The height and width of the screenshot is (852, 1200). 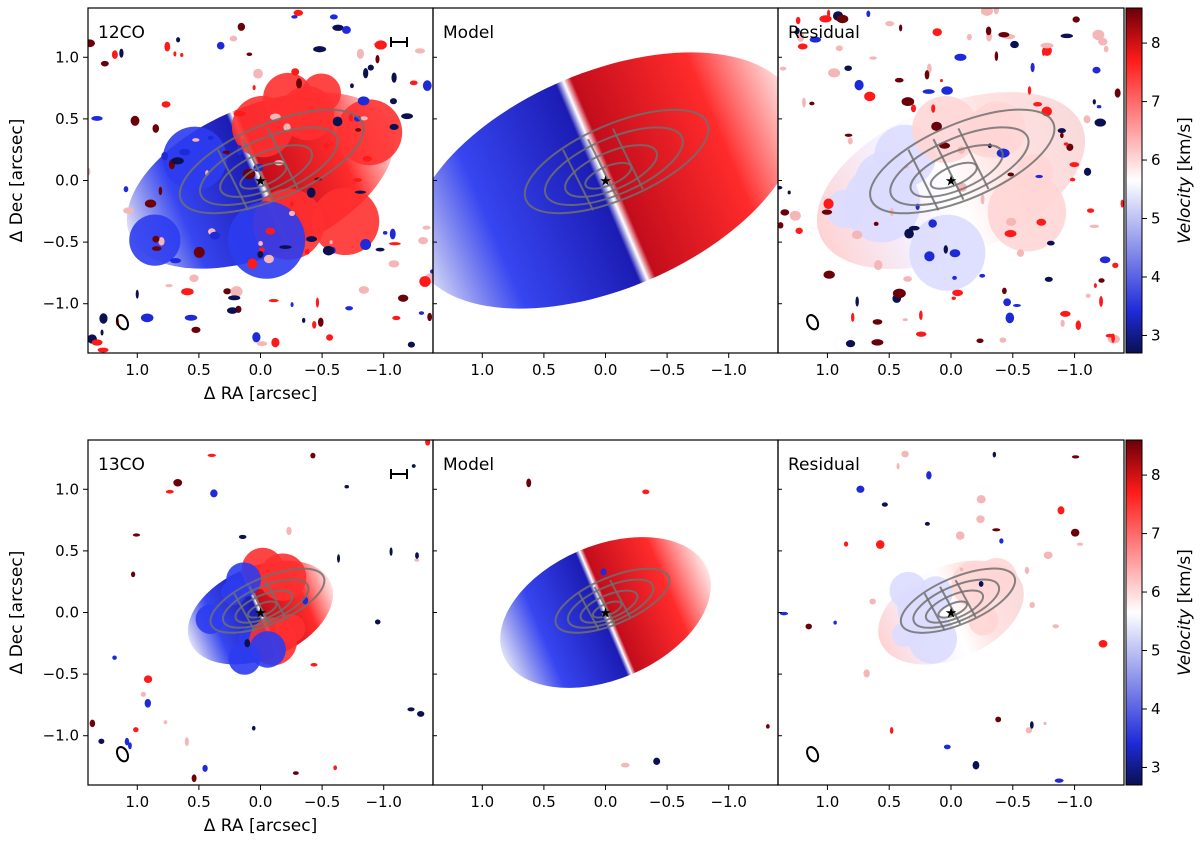 I want to click on emission-region, so click(x=605, y=612).